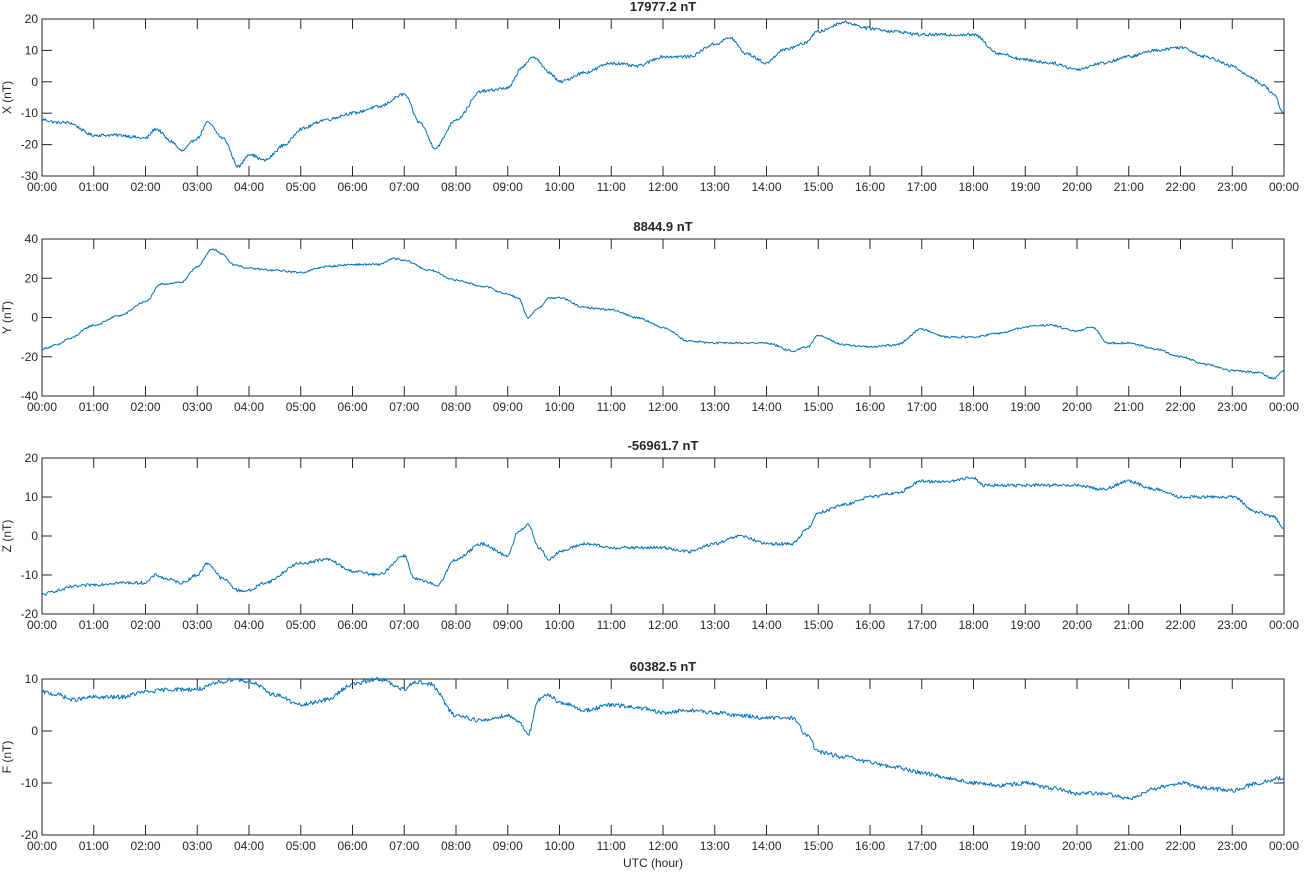  I want to click on y-axis-label: X (nT), so click(7, 97).